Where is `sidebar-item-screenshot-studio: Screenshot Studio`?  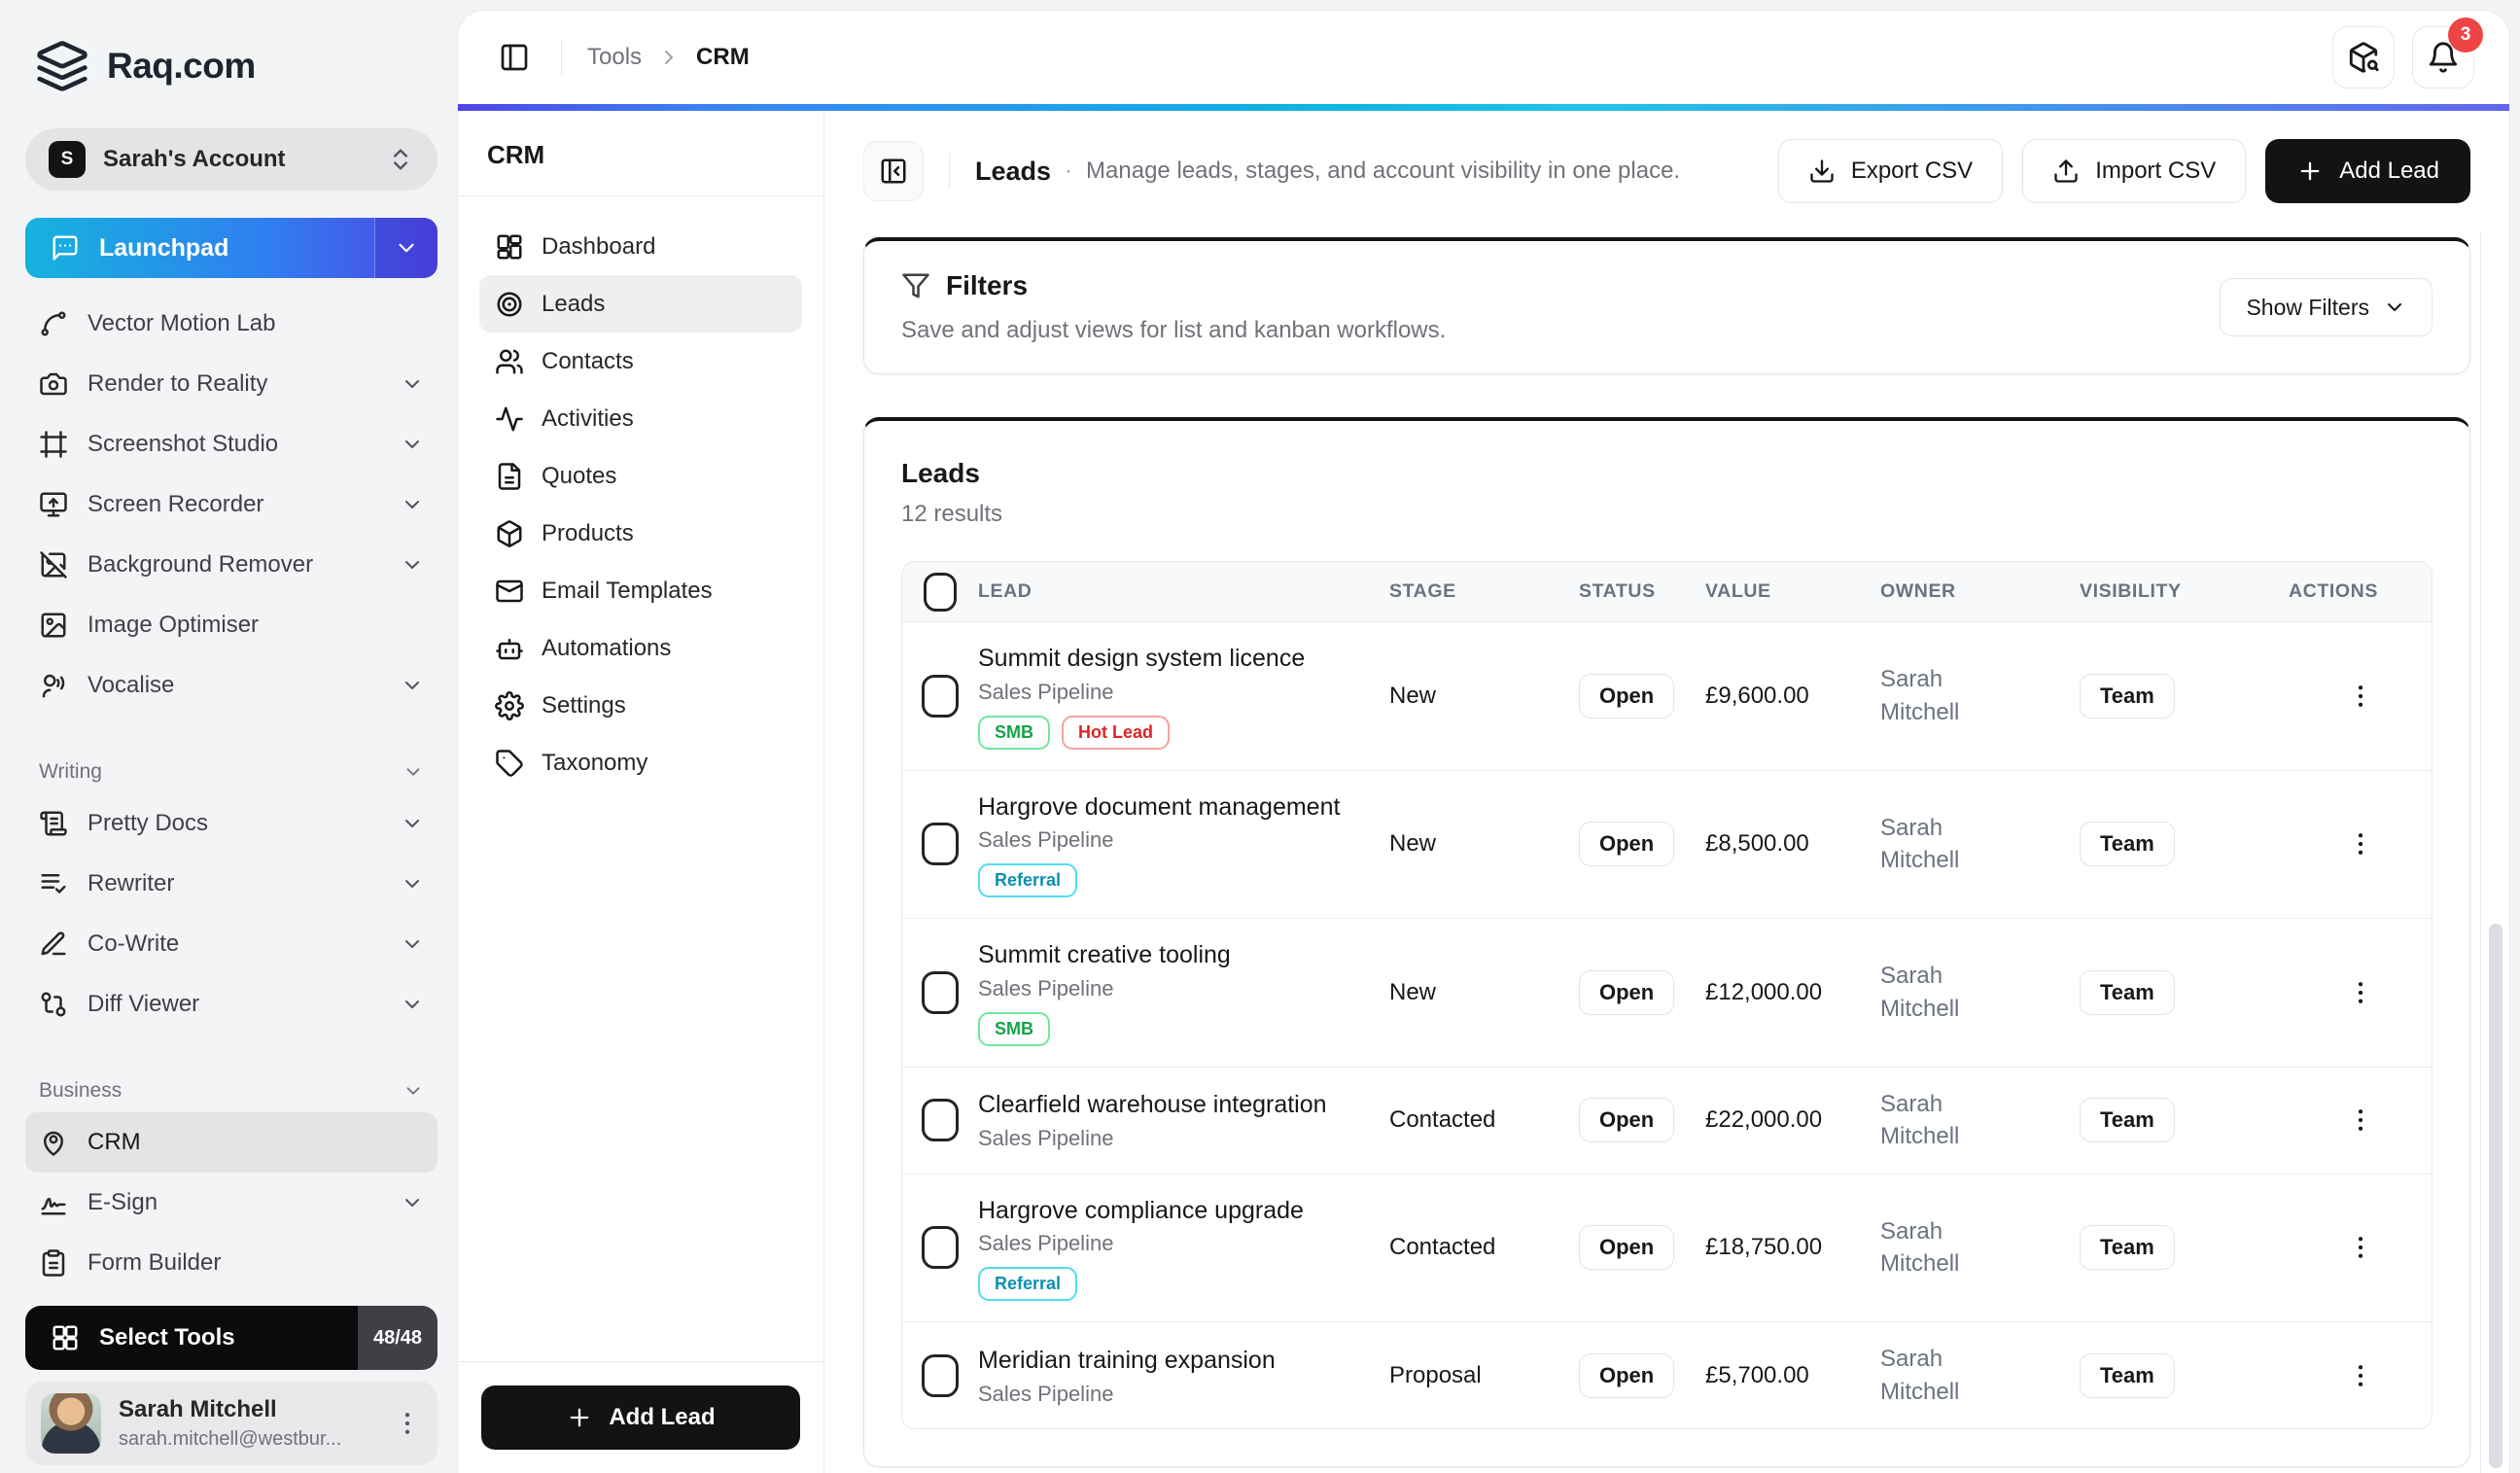
sidebar-item-screenshot-studio: Screenshot Studio is located at coordinates (231, 444).